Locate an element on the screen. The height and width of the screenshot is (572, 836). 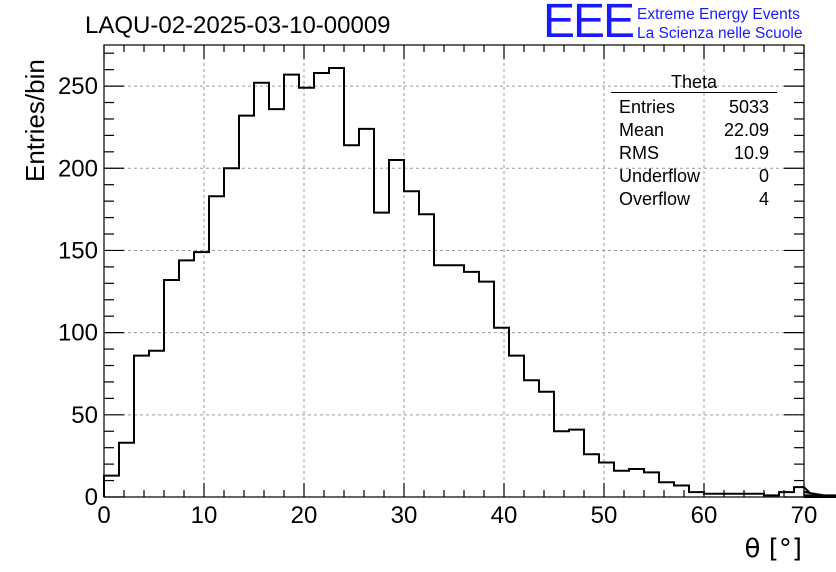
stats-value: 5033 is located at coordinates (748, 107).